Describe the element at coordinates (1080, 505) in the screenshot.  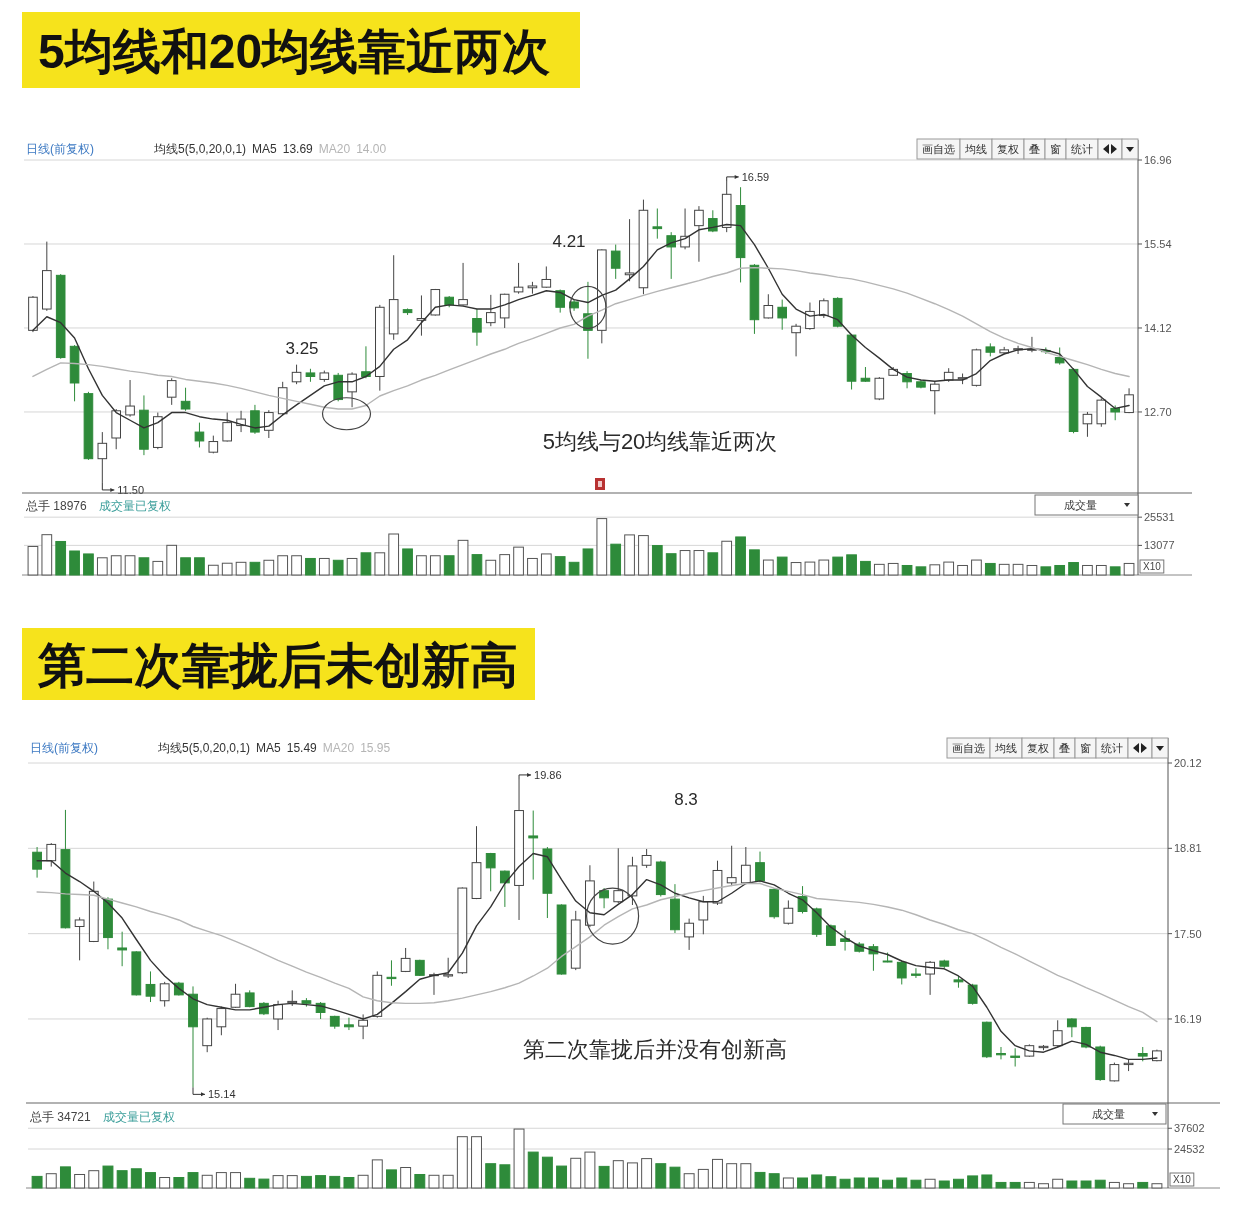
I see `annotation: 成交量` at that location.